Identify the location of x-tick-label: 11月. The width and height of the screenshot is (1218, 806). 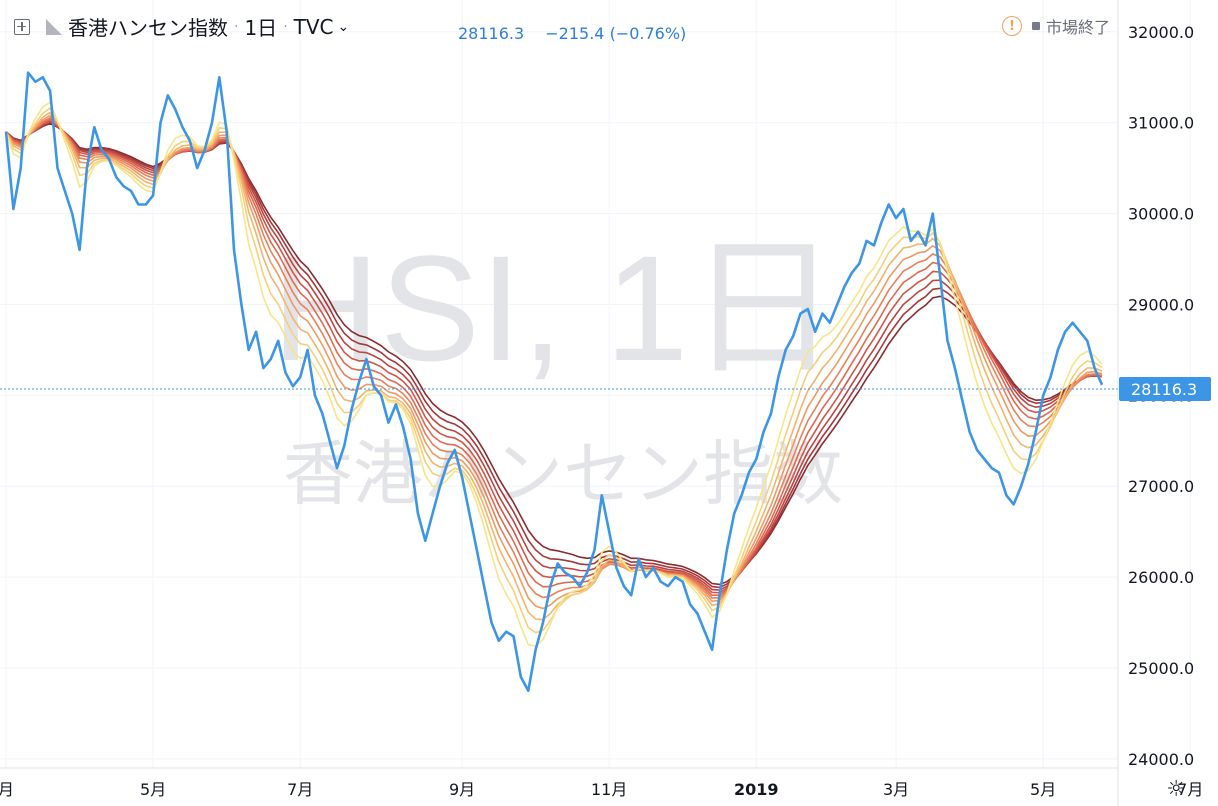
(609, 789).